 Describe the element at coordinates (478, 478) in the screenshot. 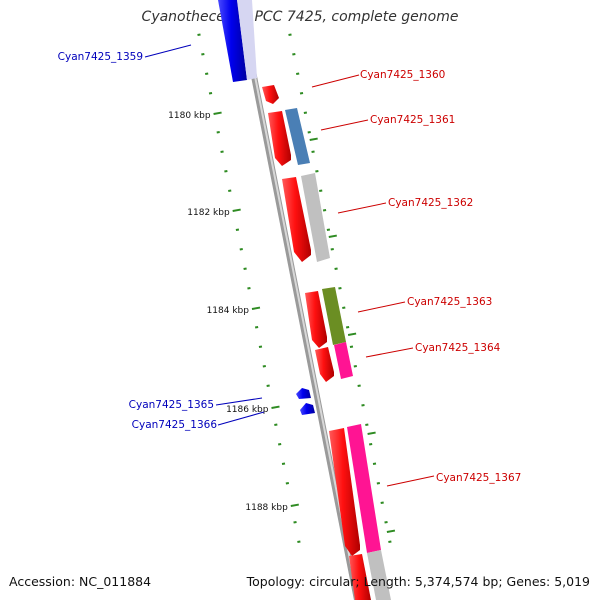

I see `gene-label-1367: Cyan7425_1367` at that location.